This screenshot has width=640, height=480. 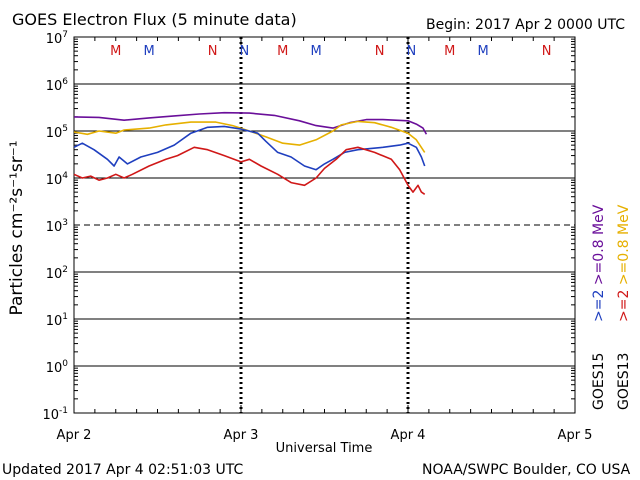 What do you see at coordinates (57, 132) in the screenshot?
I see `y-tick-label: 10⁵` at bounding box center [57, 132].